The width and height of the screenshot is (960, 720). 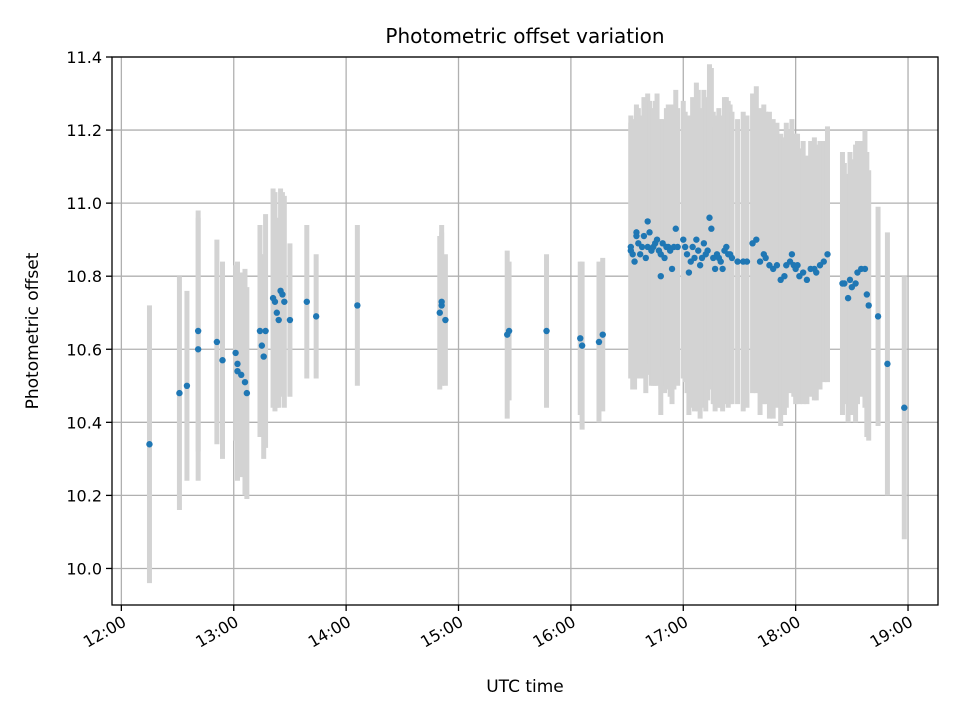 What do you see at coordinates (33, 330) in the screenshot?
I see `y-axis-title: Photometric offset` at bounding box center [33, 330].